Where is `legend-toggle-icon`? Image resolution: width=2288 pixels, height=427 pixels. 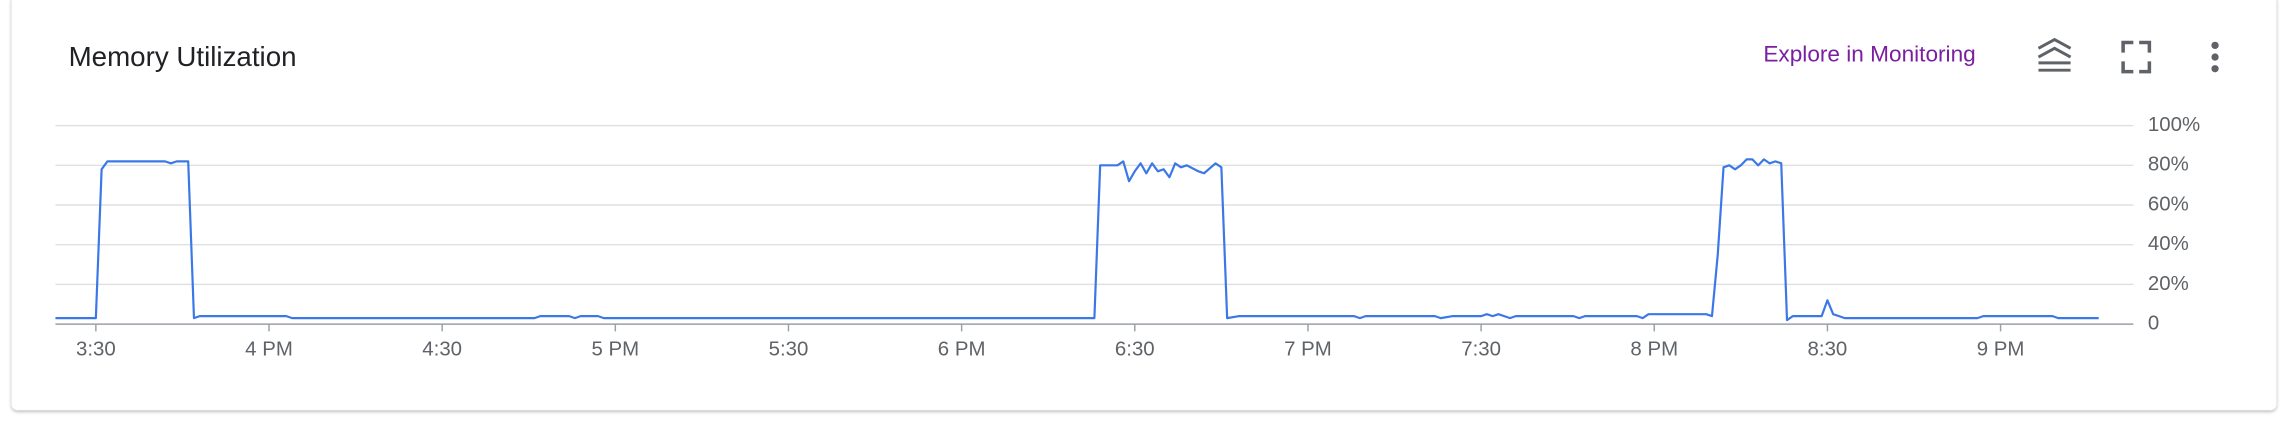 legend-toggle-icon is located at coordinates (2054, 54).